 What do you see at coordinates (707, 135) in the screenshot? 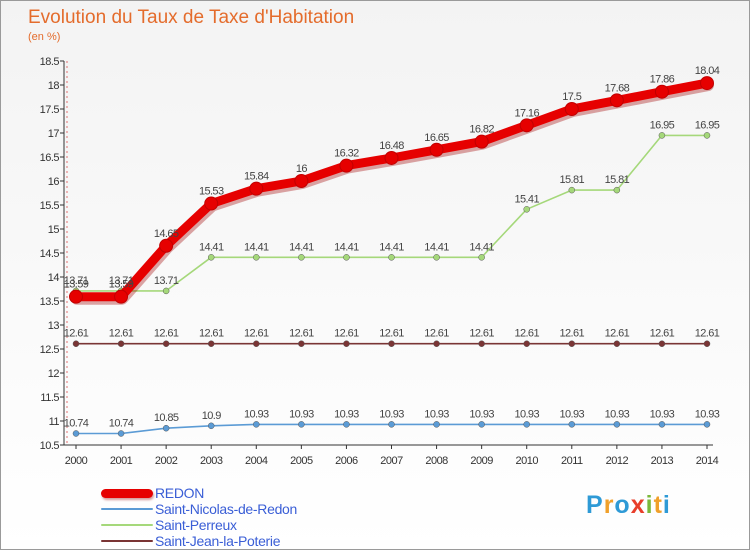
I see `point-saint-perreux-2014` at bounding box center [707, 135].